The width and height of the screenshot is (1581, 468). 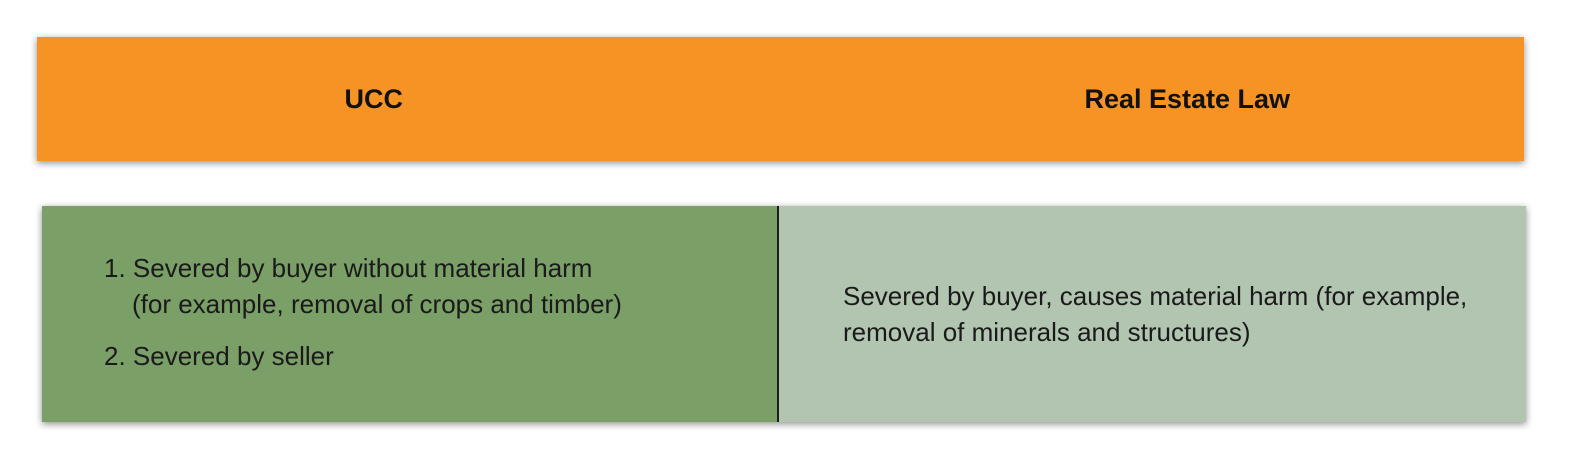 I want to click on ucc-header: UCC, so click(x=374, y=98).